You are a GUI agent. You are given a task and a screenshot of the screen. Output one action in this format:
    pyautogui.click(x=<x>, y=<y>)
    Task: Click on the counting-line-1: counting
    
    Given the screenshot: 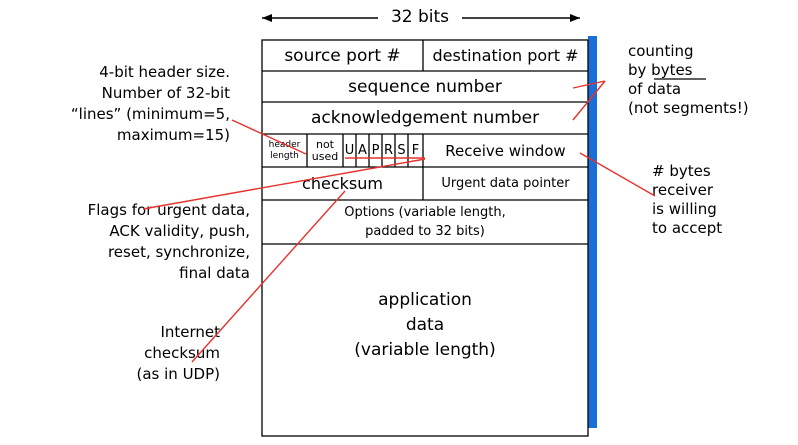 What is the action you would take?
    pyautogui.click(x=661, y=51)
    